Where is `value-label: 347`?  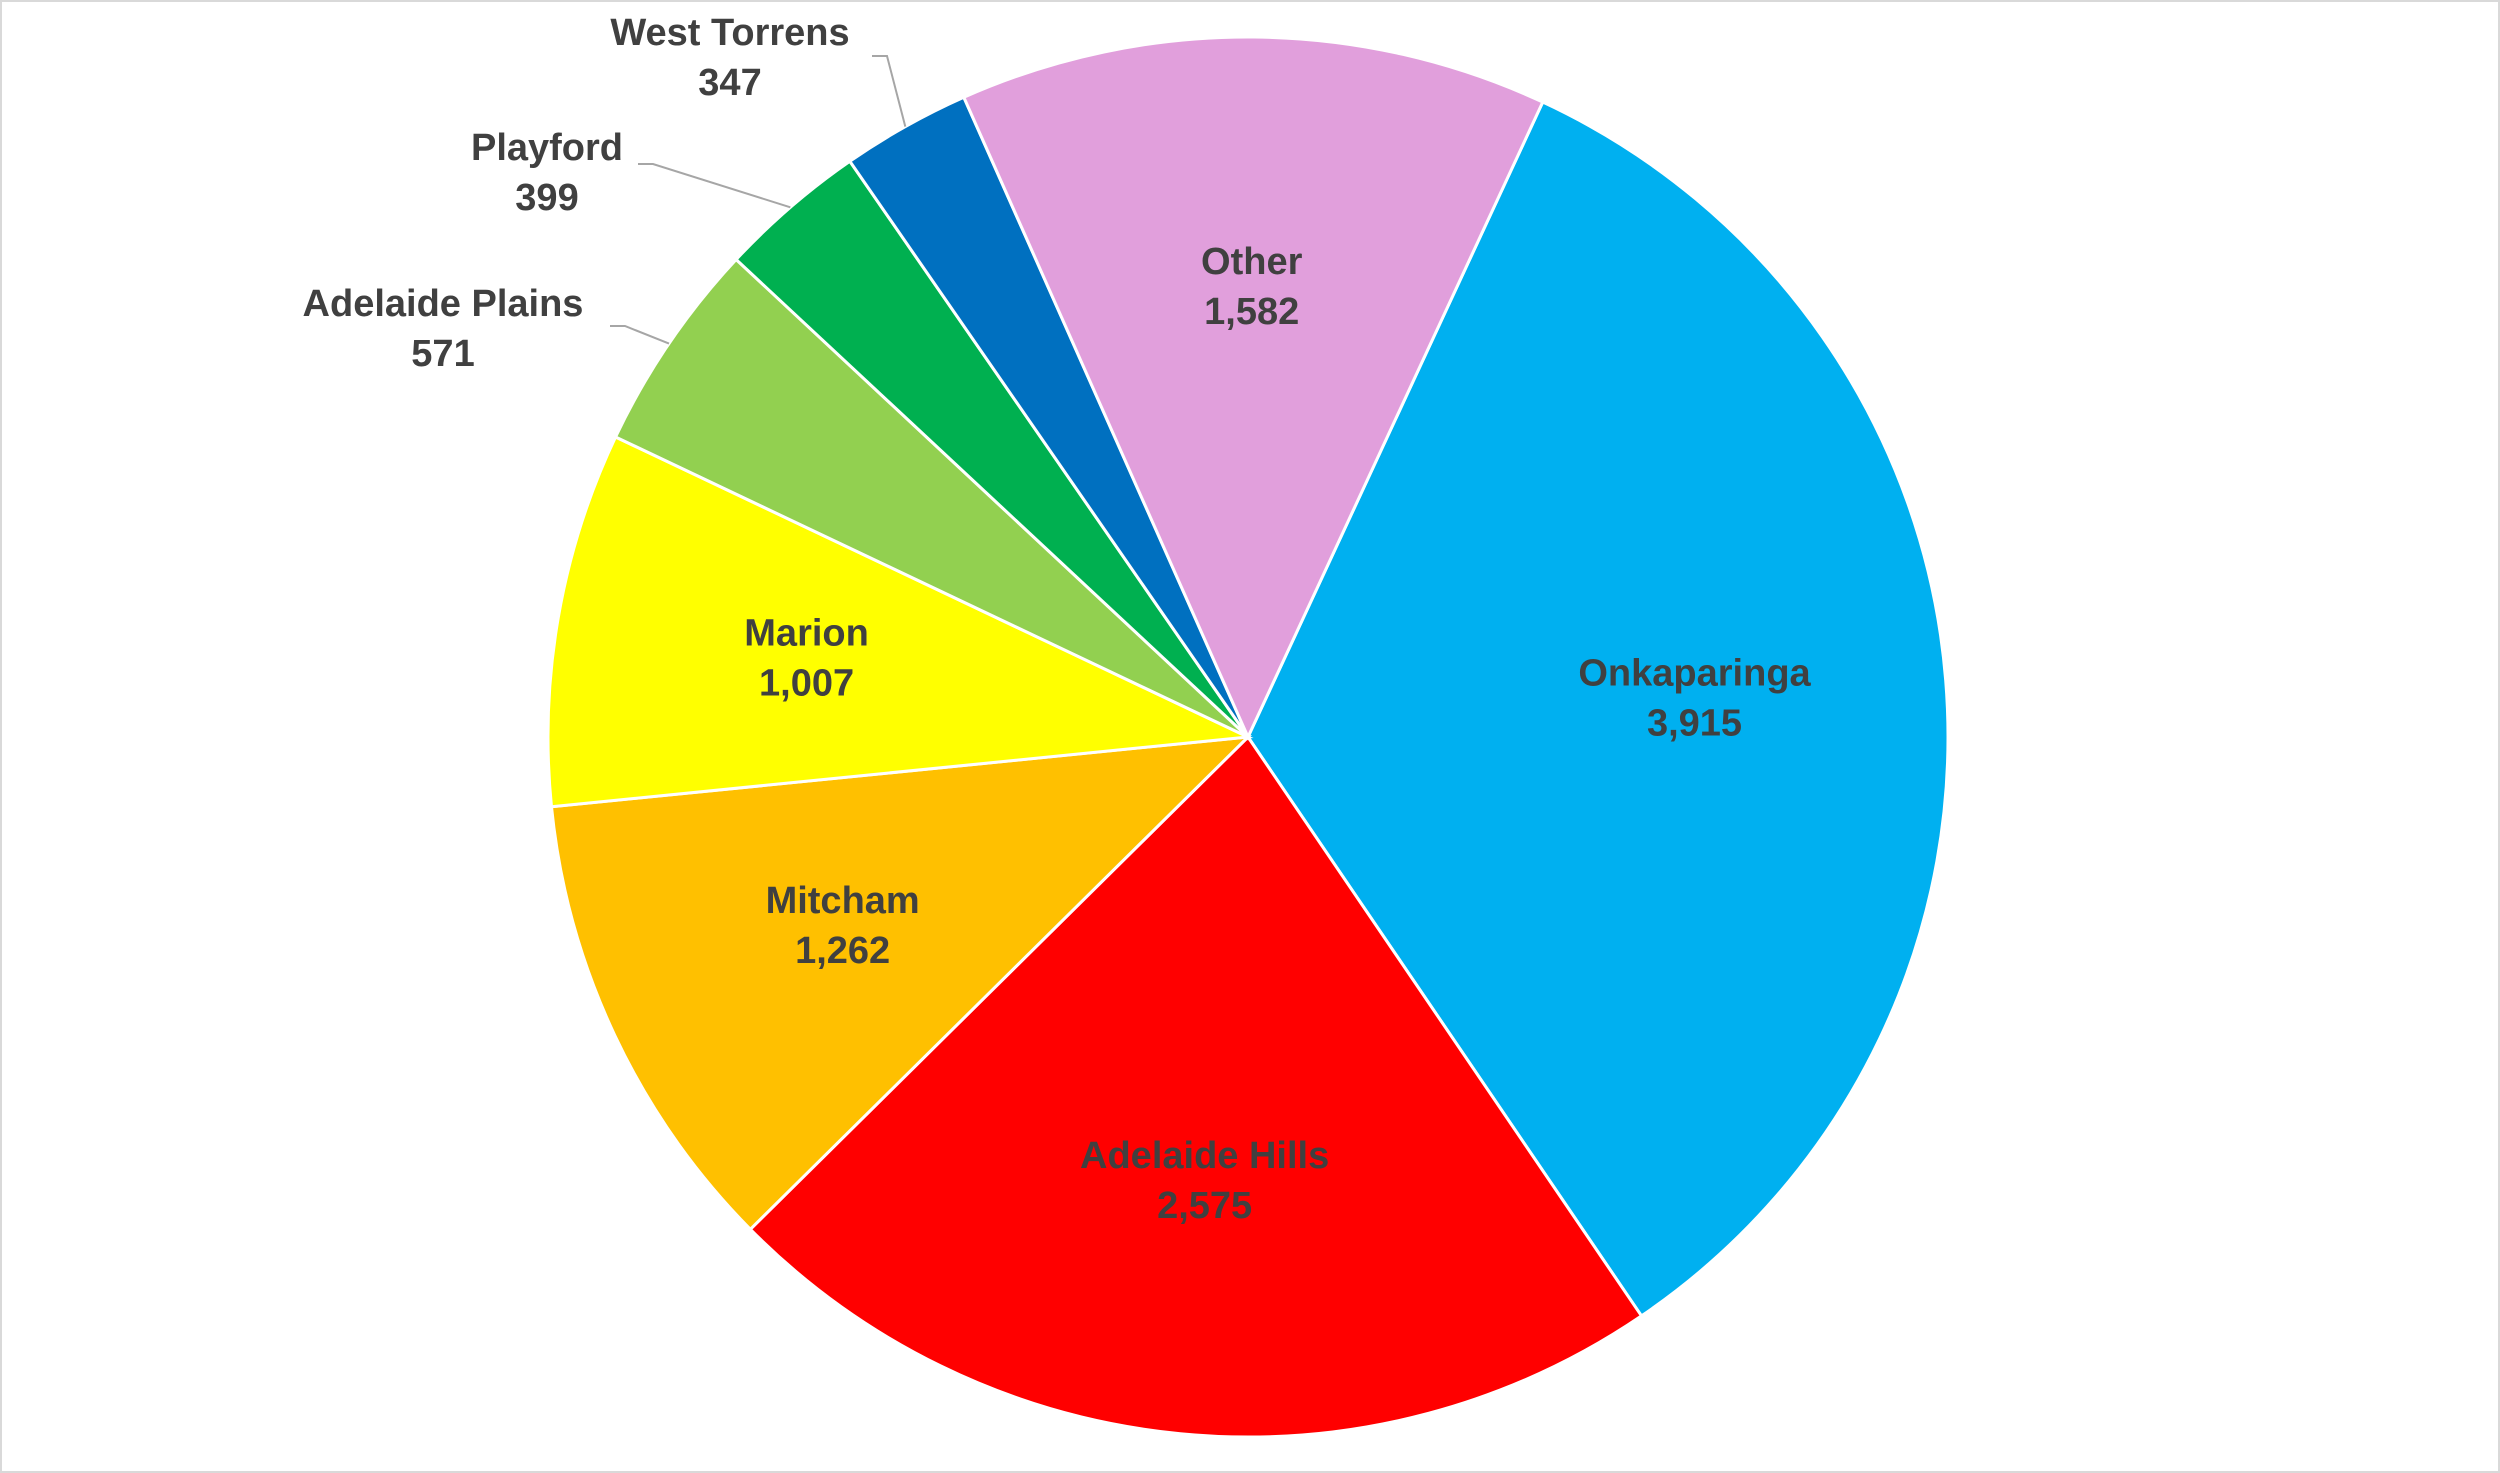 value-label: 347 is located at coordinates (729, 83).